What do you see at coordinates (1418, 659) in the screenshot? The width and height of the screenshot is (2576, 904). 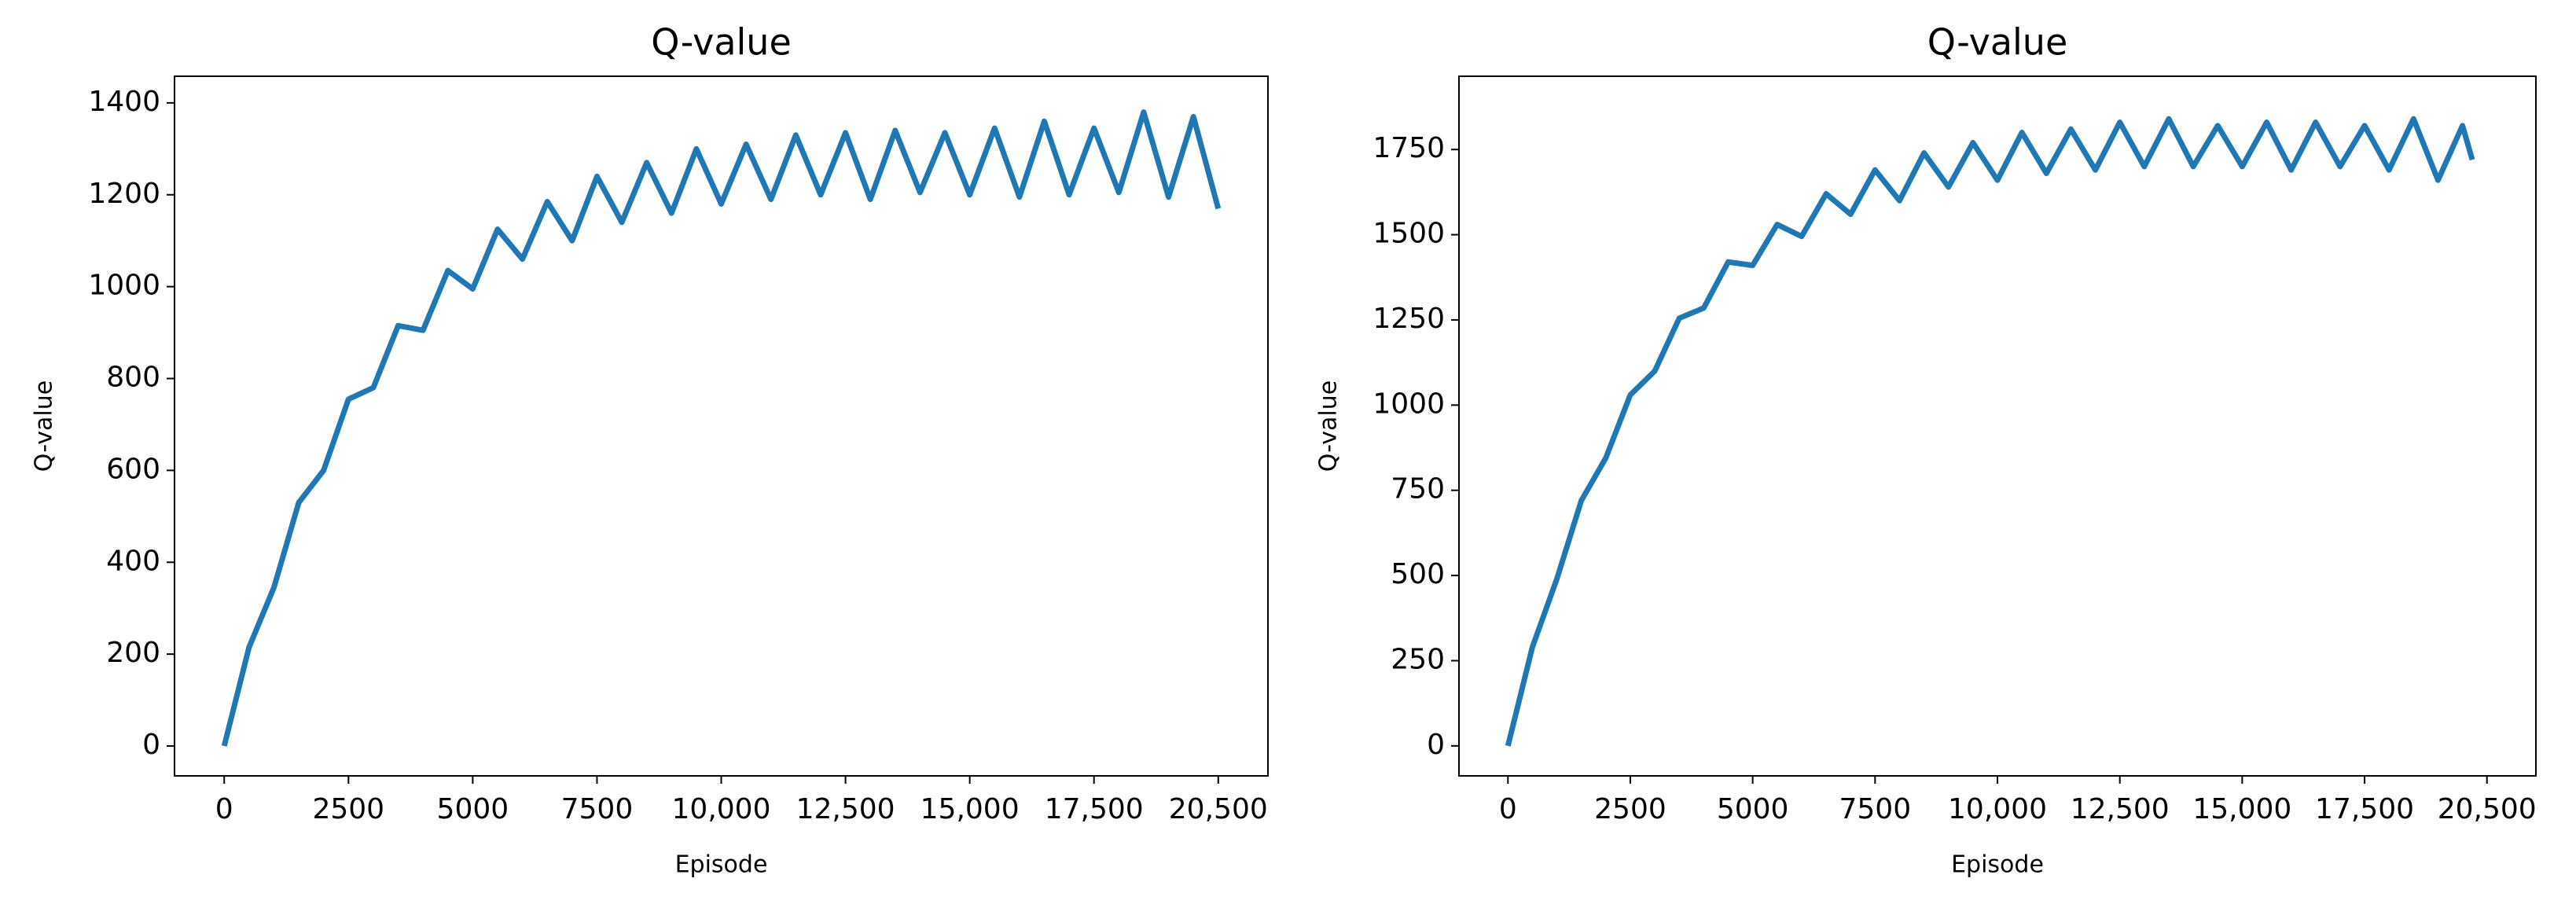 I see `y-tick-label: 250` at bounding box center [1418, 659].